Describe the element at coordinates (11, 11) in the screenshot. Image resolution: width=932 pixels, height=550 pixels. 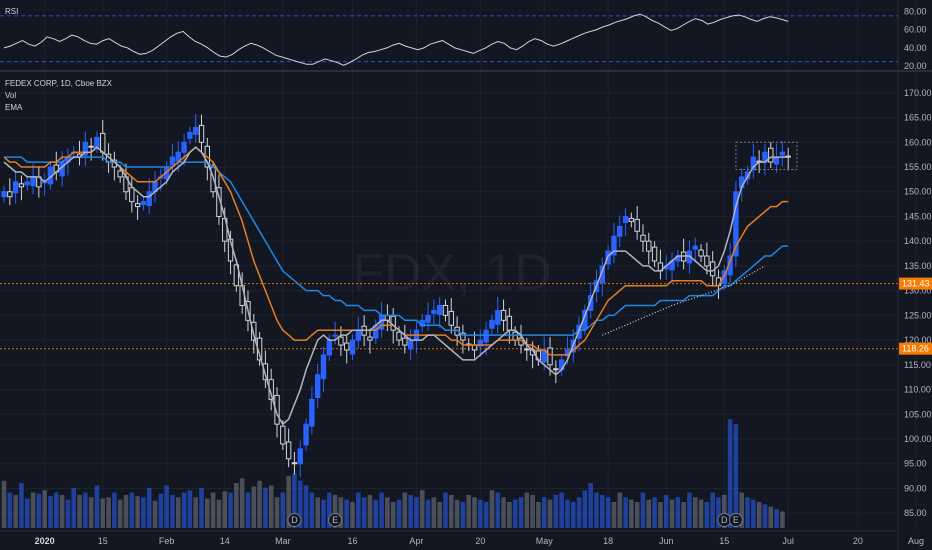
I see `rsi-label: RSI` at that location.